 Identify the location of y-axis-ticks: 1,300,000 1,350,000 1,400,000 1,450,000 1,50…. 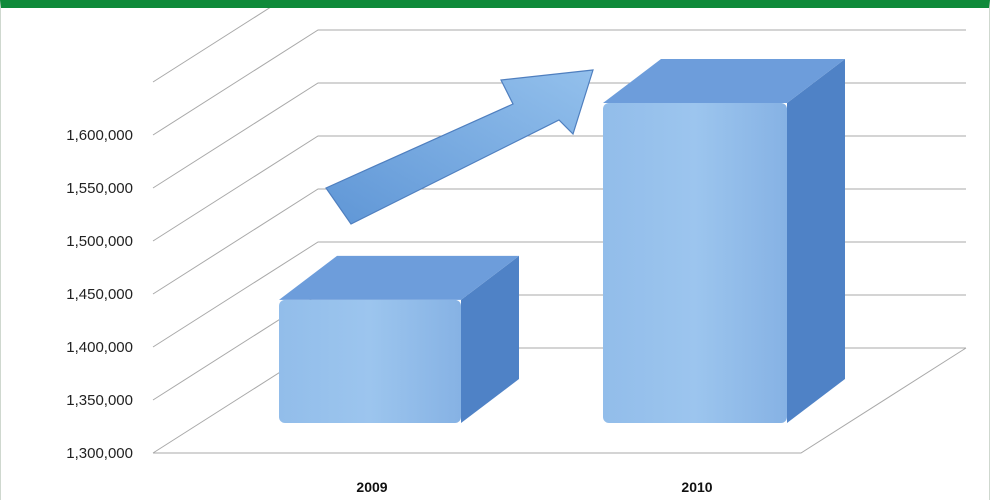
(99, 294).